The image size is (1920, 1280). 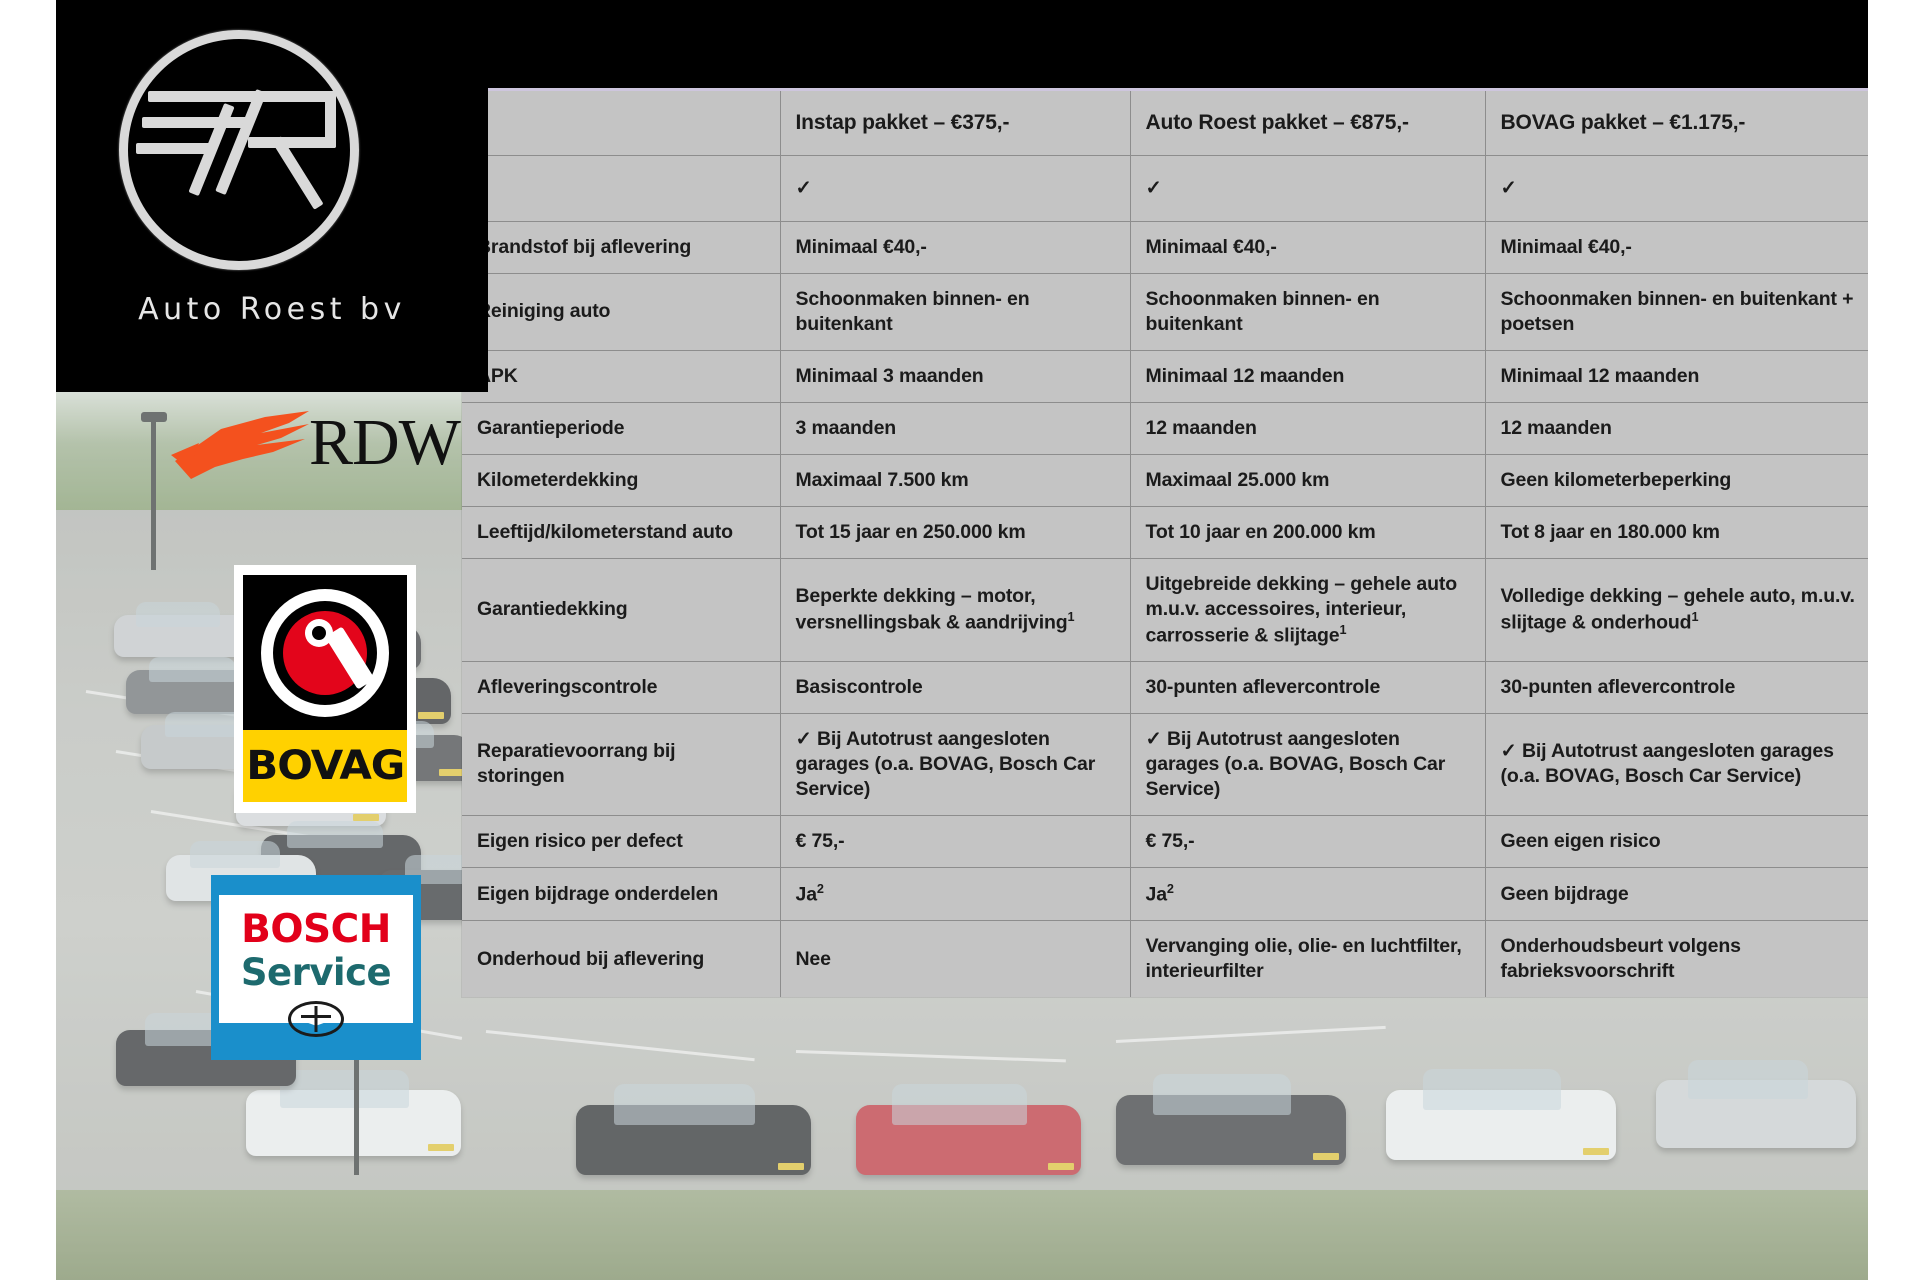 I want to click on company-name-label: Auto Roest bv, so click(x=272, y=309).